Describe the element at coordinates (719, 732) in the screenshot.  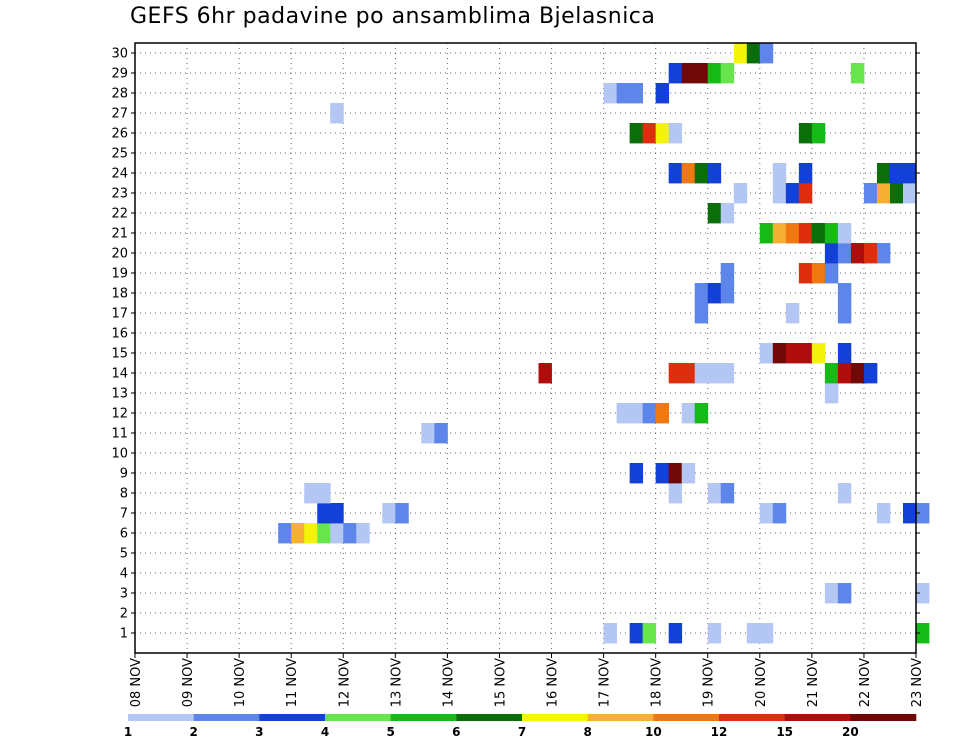
I see `colorbar-label: 12` at that location.